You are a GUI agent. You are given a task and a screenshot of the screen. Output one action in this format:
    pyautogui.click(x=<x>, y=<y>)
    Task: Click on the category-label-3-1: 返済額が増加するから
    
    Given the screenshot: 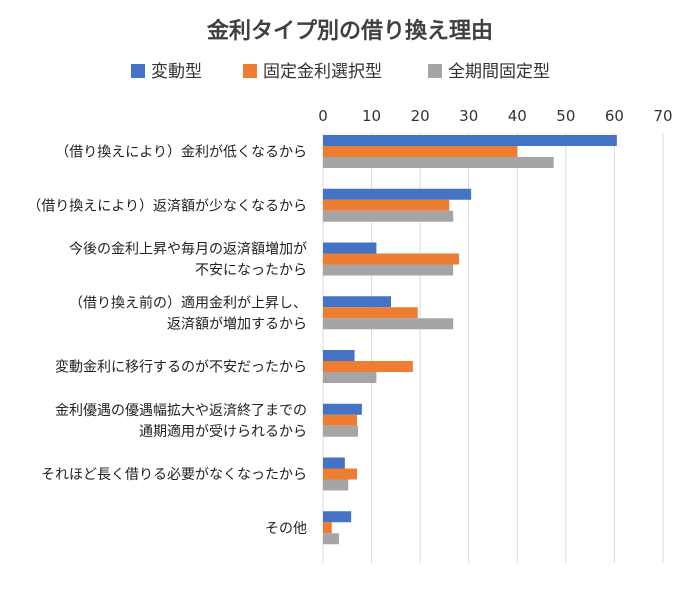 What is the action you would take?
    pyautogui.click(x=237, y=324)
    